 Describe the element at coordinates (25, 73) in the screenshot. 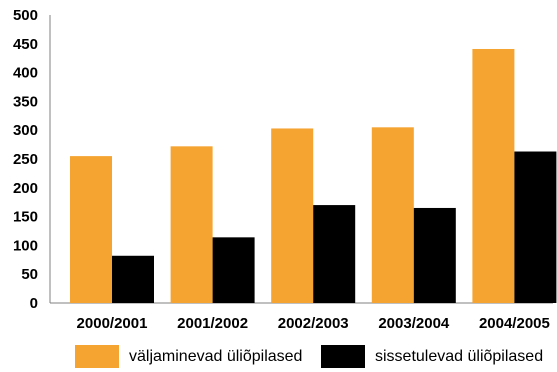

I see `y-tick-label: 400` at that location.